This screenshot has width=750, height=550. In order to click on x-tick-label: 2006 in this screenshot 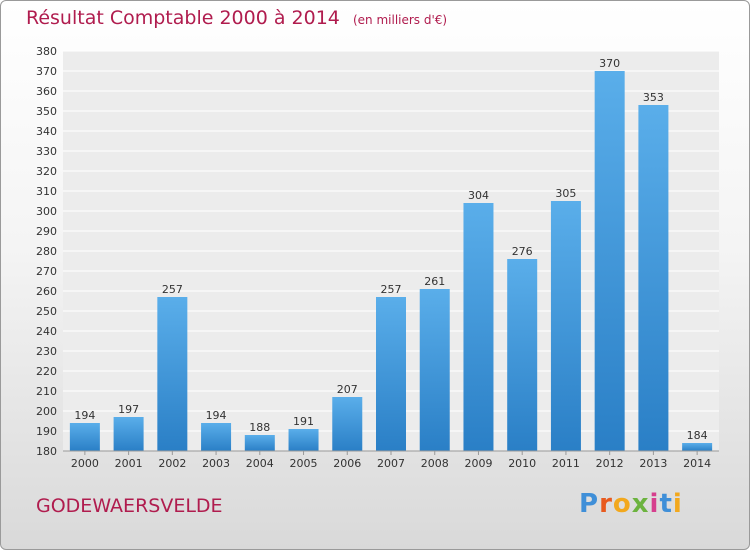, I will do `click(347, 463)`.